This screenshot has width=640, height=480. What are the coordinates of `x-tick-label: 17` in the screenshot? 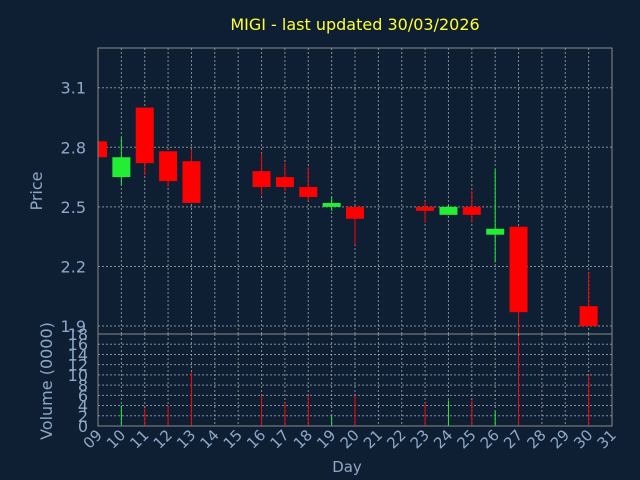 It's located at (280, 439).